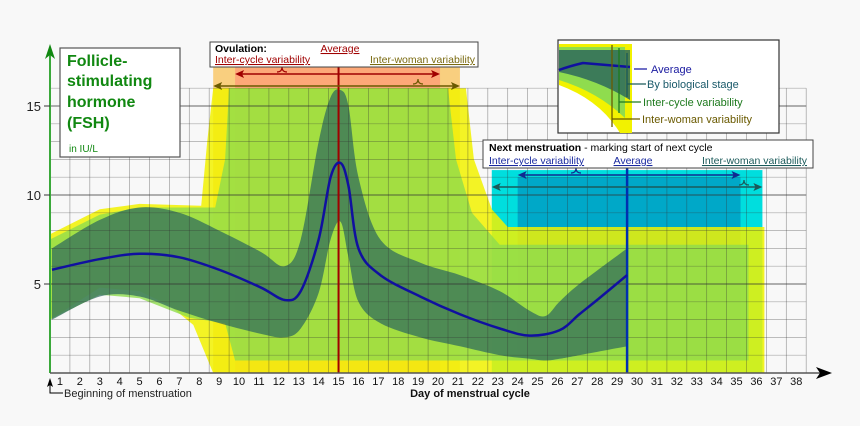 This screenshot has height=426, width=860. I want to click on x-tick-label: 29, so click(617, 382).